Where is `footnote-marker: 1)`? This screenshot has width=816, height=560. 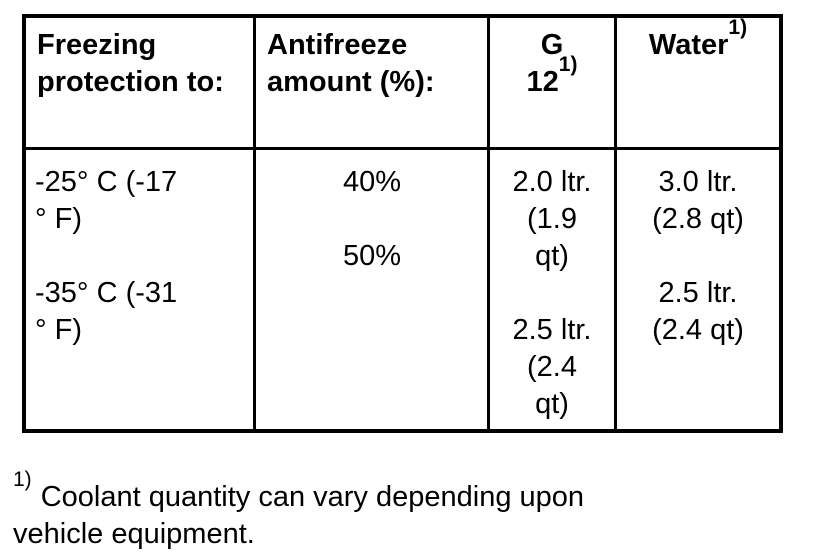 footnote-marker: 1) is located at coordinates (22, 480).